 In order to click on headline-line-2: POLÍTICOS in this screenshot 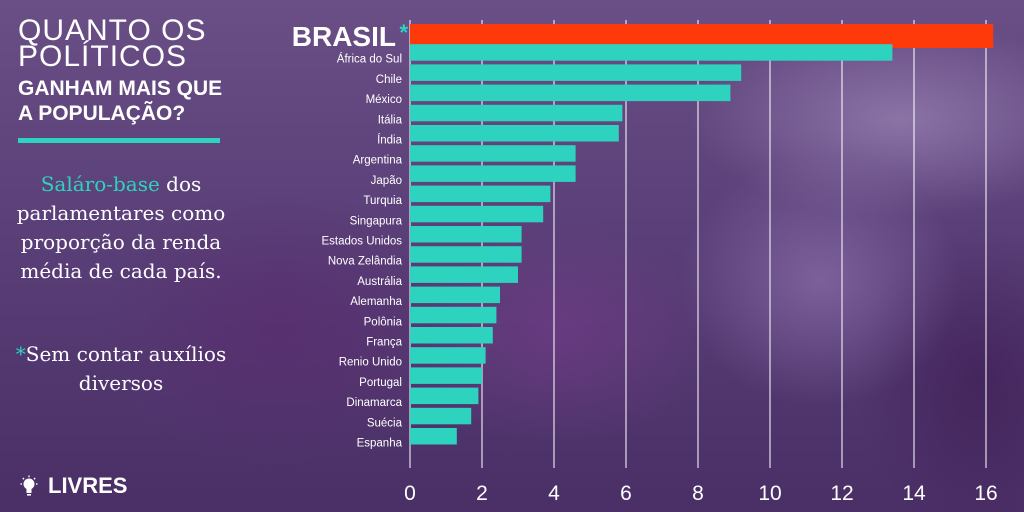, I will do `click(103, 56)`.